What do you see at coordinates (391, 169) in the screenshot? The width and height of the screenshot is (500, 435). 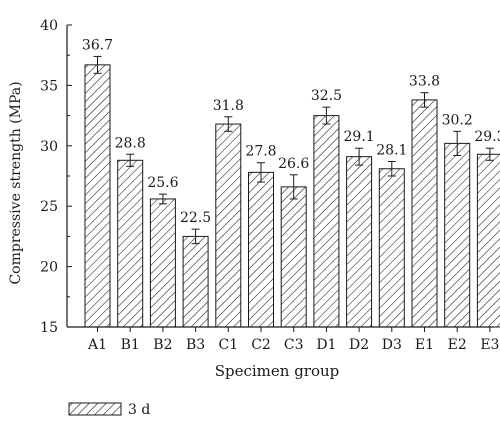 I see `error-bar-D3` at bounding box center [391, 169].